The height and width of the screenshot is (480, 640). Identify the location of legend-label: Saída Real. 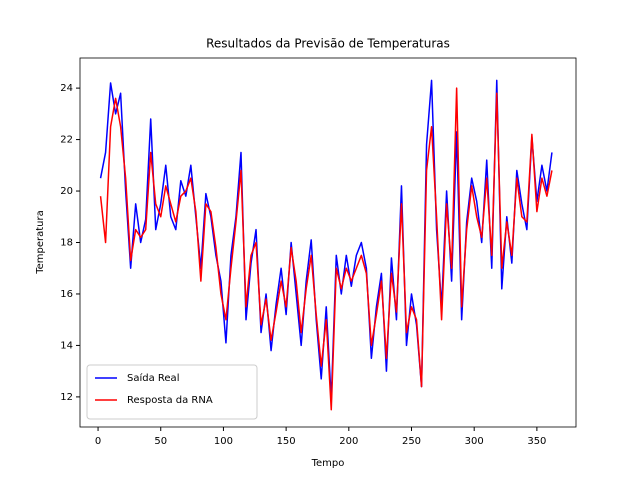
(153, 378).